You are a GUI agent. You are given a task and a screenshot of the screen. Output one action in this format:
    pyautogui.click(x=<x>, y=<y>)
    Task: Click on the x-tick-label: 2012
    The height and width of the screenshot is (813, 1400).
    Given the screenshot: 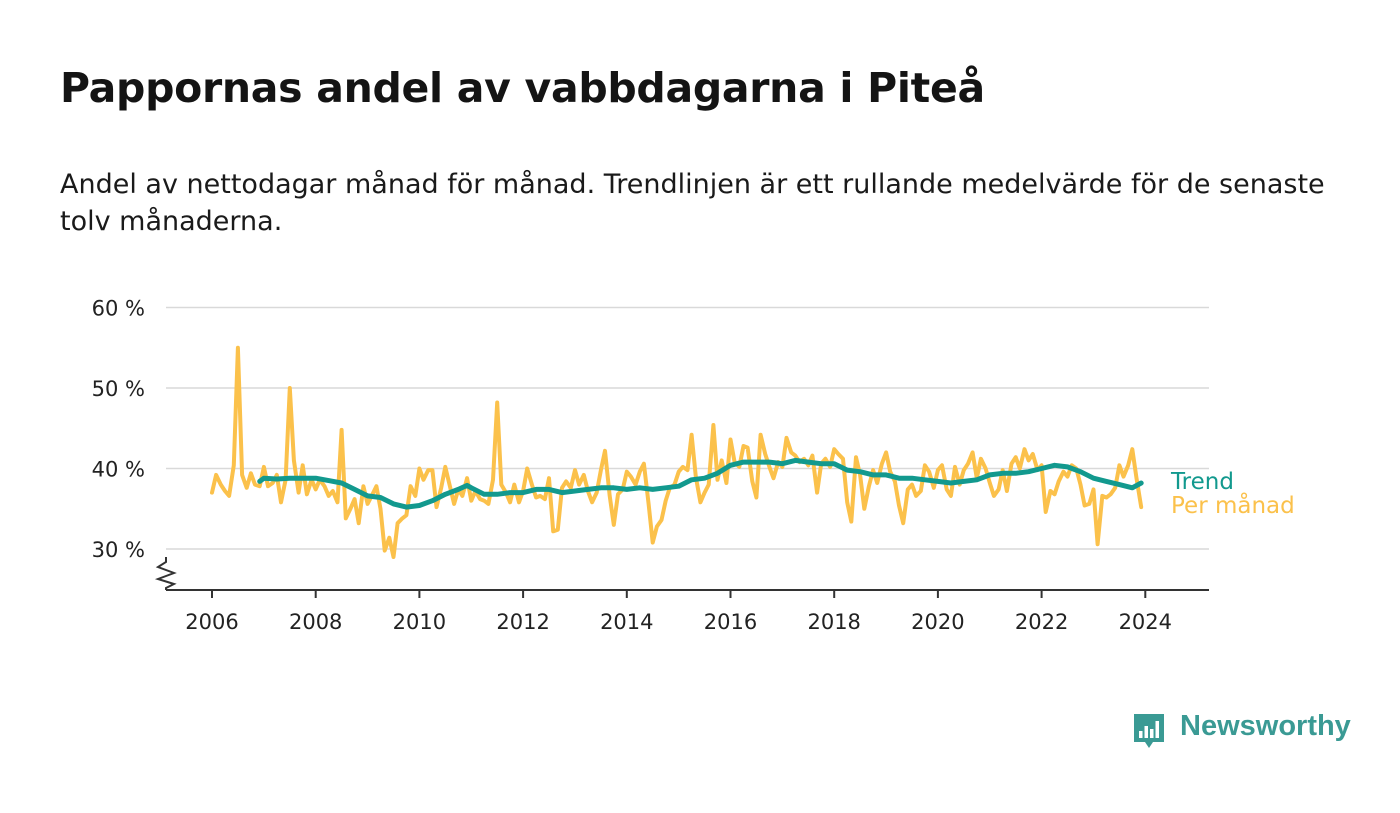 What is the action you would take?
    pyautogui.click(x=522, y=622)
    